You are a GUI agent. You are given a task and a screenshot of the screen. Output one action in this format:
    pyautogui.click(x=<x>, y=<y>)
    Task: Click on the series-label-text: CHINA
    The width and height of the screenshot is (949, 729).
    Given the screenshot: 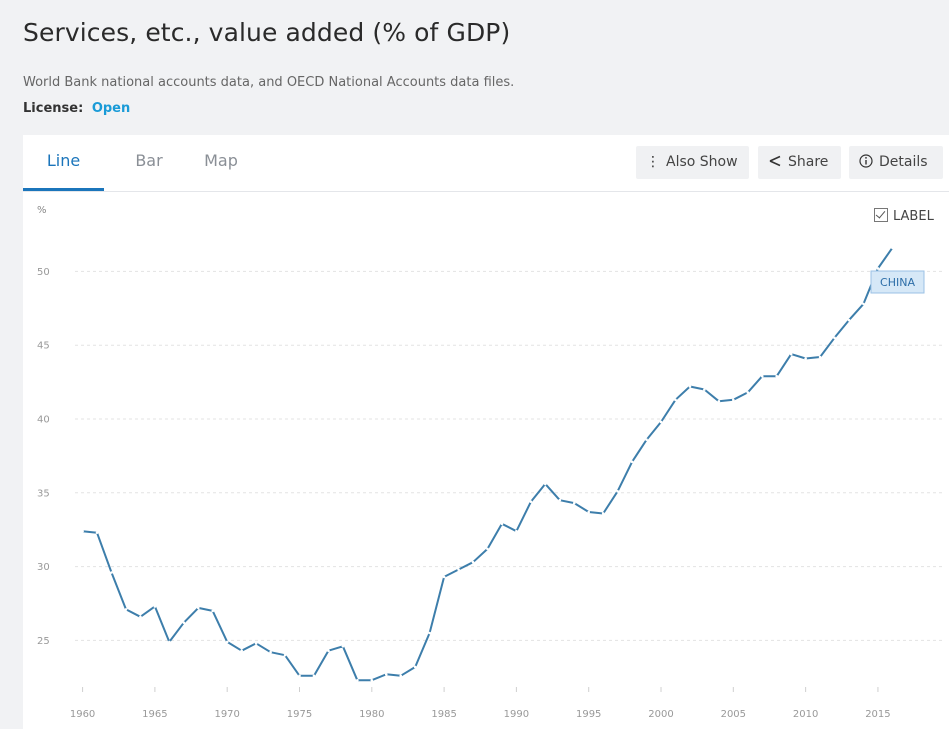 What is the action you would take?
    pyautogui.click(x=897, y=282)
    